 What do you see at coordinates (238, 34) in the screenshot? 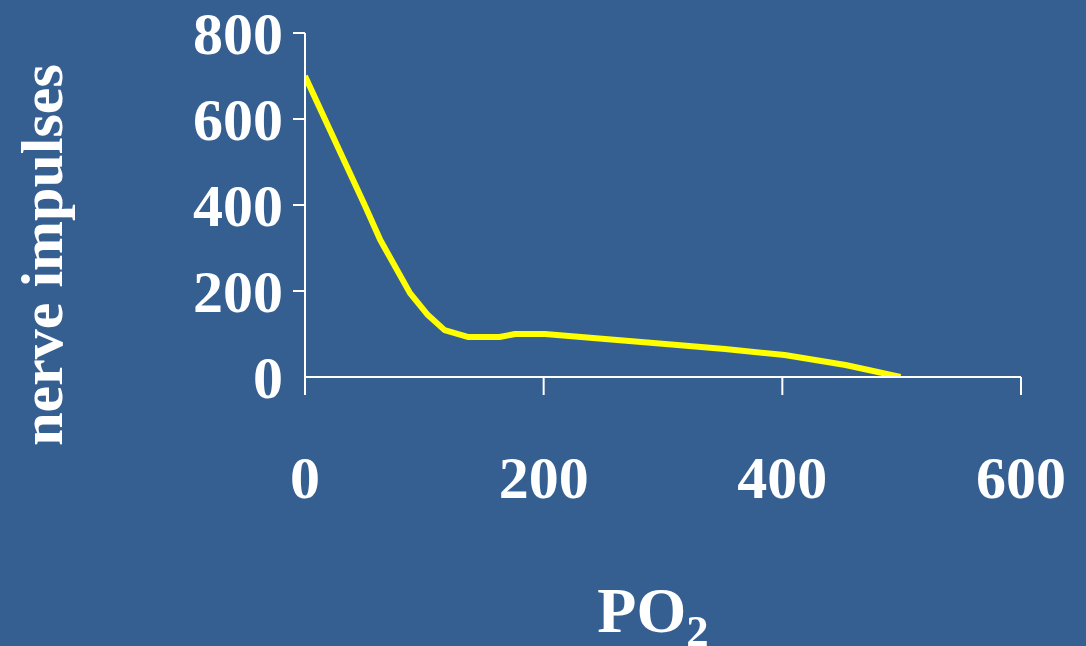
I see `y-tick-label: 800` at bounding box center [238, 34].